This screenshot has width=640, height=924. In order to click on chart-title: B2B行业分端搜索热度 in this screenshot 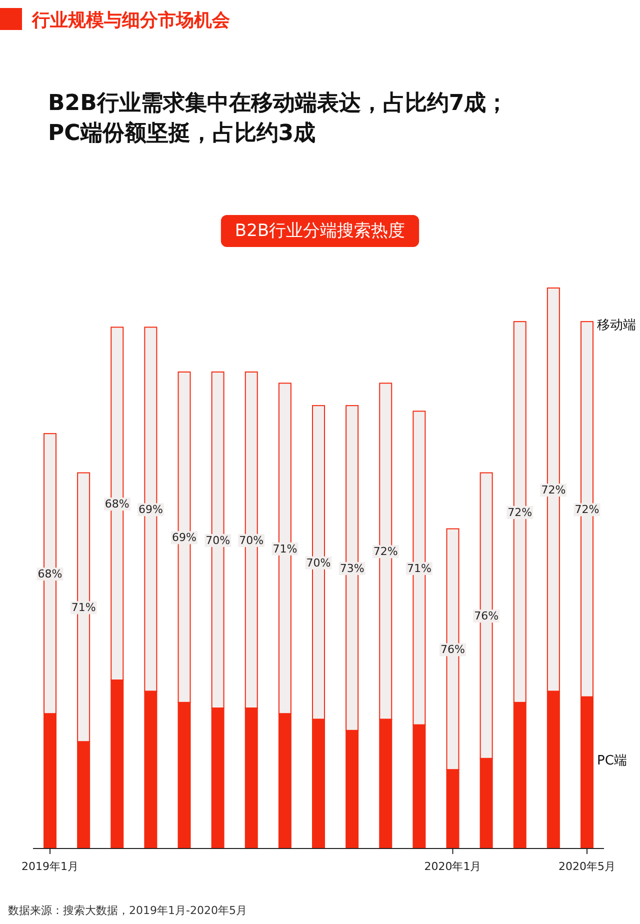, I will do `click(320, 231)`.